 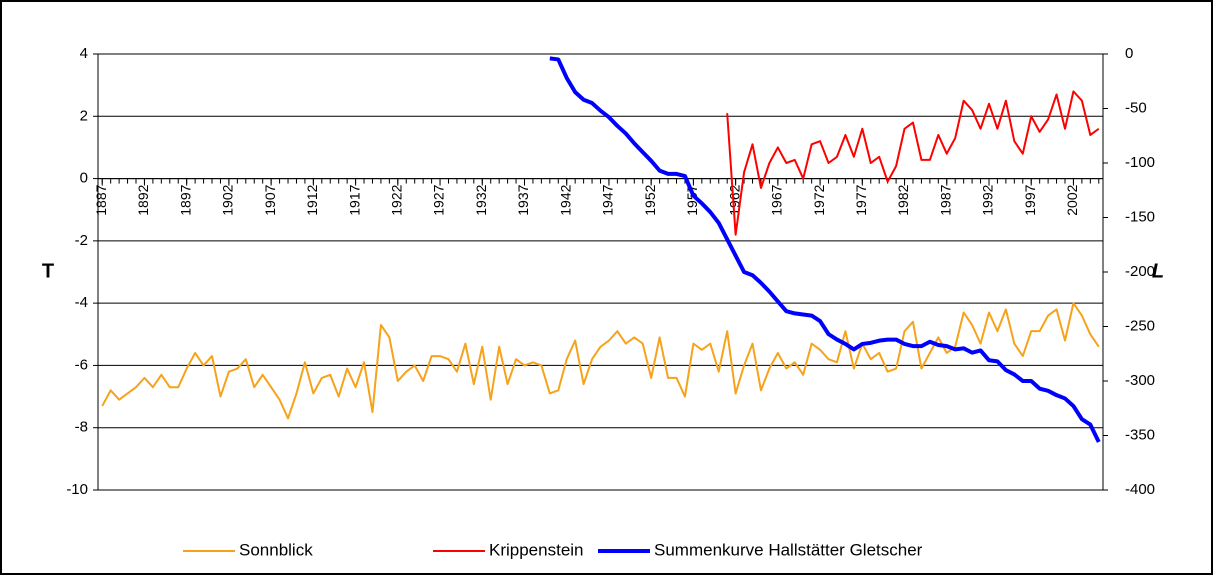 I want to click on x-tick-label: 1927, so click(x=439, y=199).